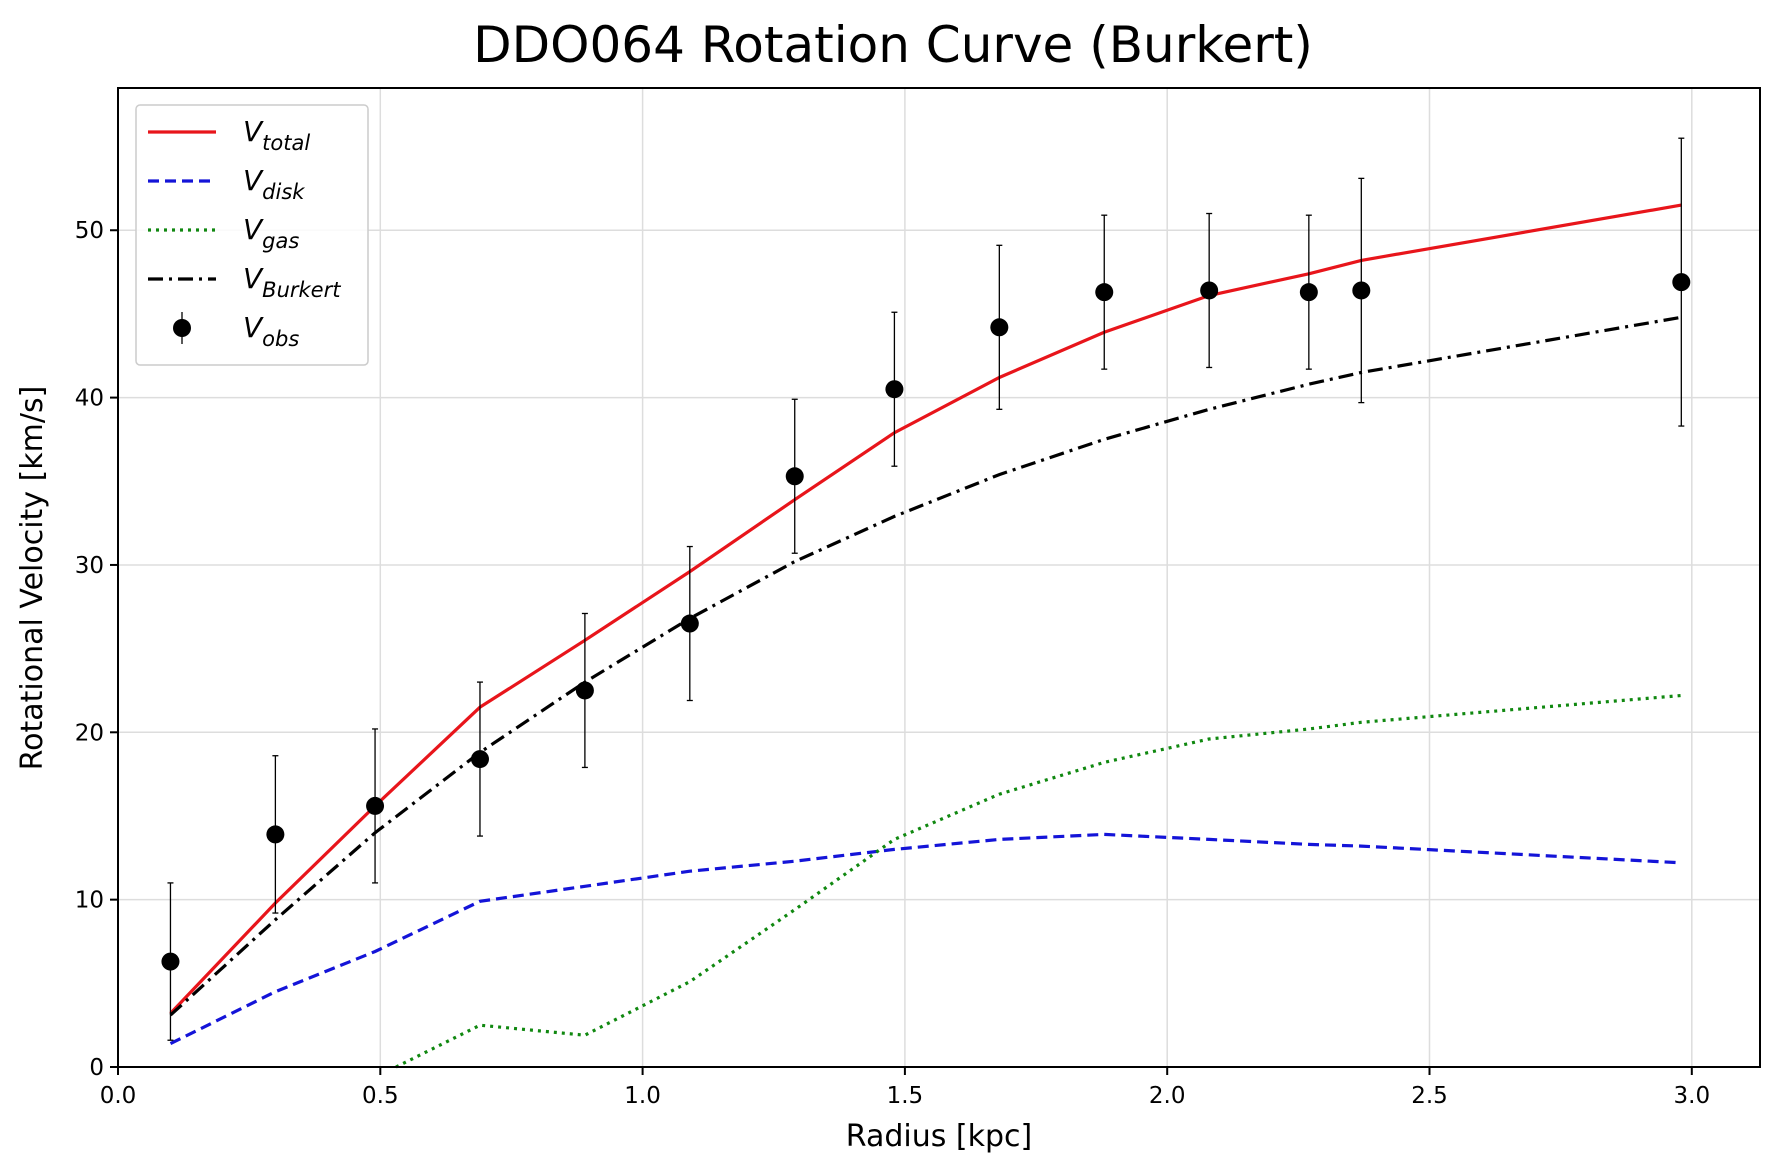 Image resolution: width=1777 pixels, height=1174 pixels. Describe the element at coordinates (89, 399) in the screenshot. I see `y-tick-label: 40` at that location.